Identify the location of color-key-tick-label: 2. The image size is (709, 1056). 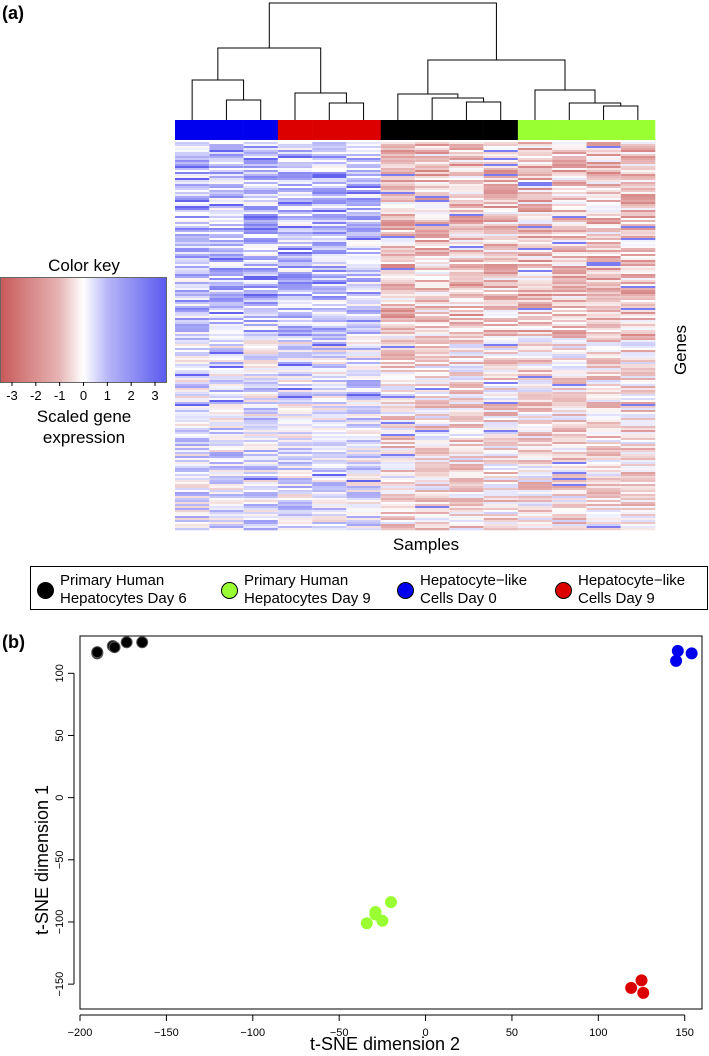
(131, 395).